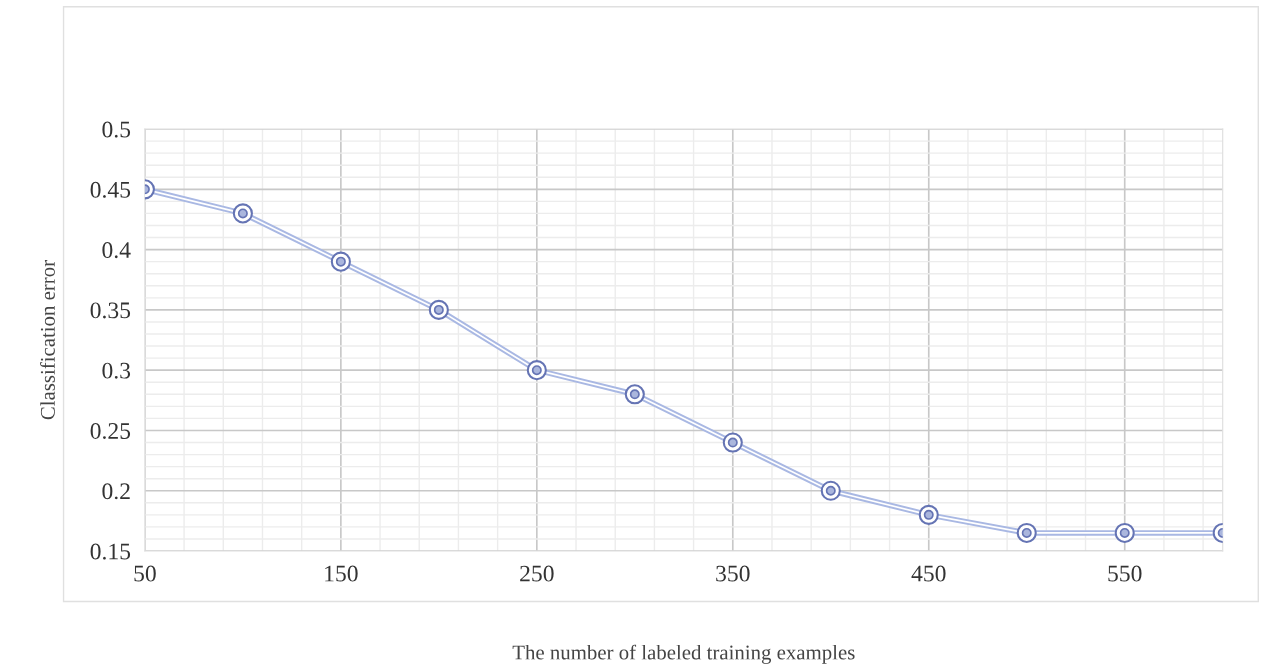 Image resolution: width=1271 pixels, height=672 pixels. I want to click on y-tick-label: 0.4, so click(116, 250).